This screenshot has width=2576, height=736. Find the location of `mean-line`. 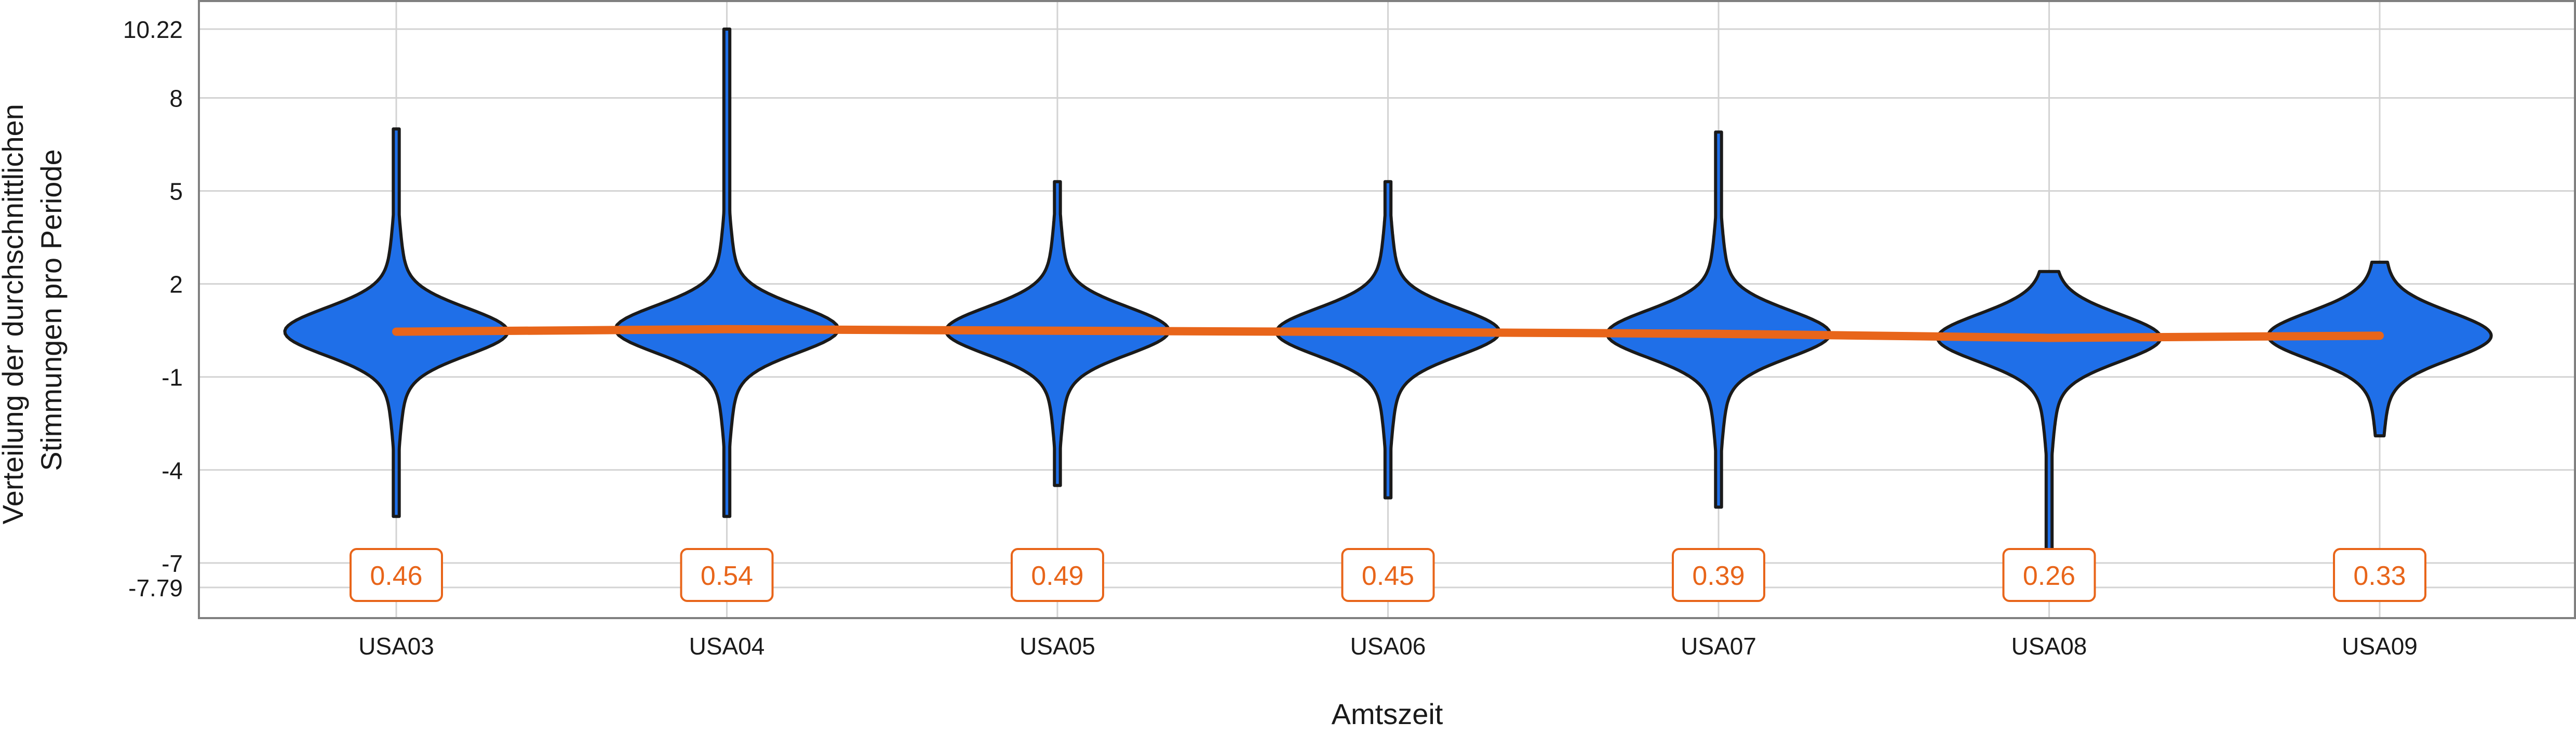

mean-line is located at coordinates (1388, 333).